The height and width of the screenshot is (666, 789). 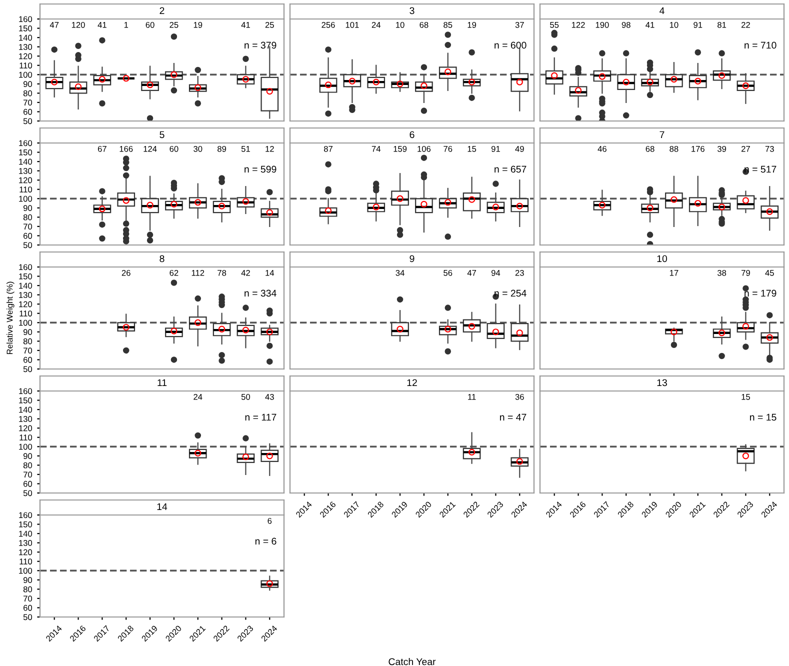 I want to click on annotation: n = 657, so click(x=510, y=169).